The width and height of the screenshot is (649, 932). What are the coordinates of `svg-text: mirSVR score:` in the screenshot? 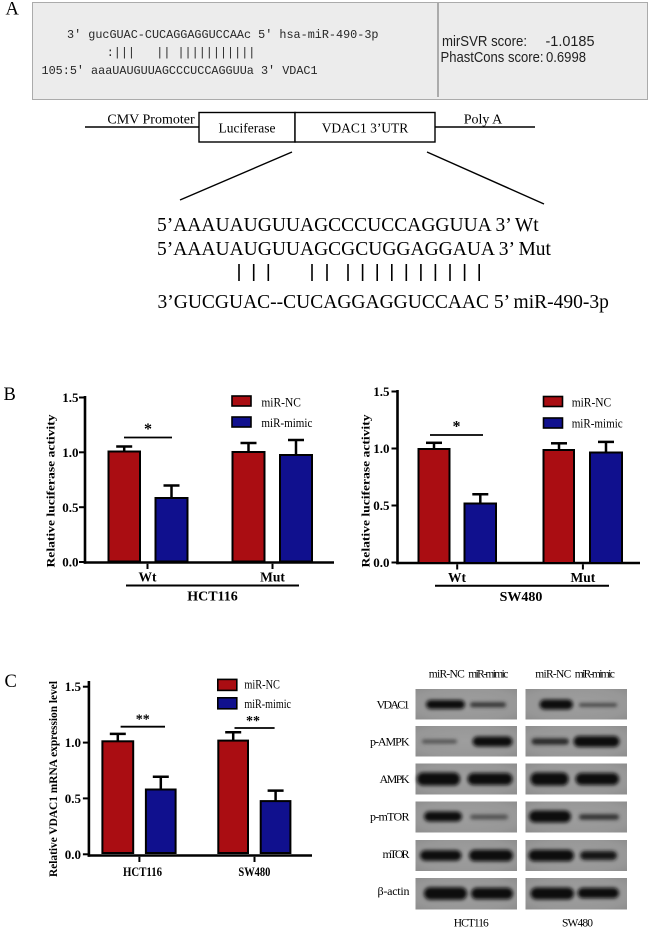 It's located at (484, 42).